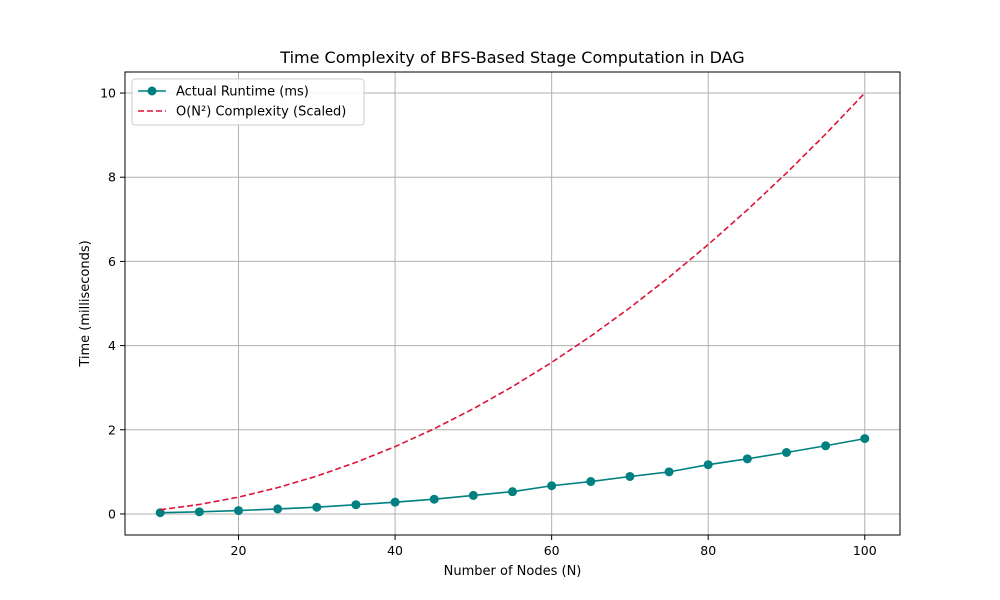 Image resolution: width=1000 pixels, height=600 pixels. Describe the element at coordinates (261, 112) in the screenshot. I see `legend-label-complexity: O(N²) Complexity (Scaled)` at that location.